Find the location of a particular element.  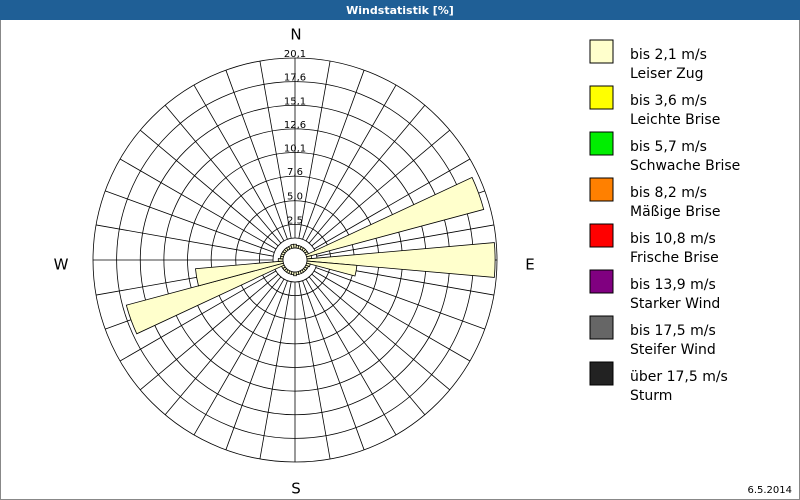

r-tick-label: 15,1 is located at coordinates (295, 101).